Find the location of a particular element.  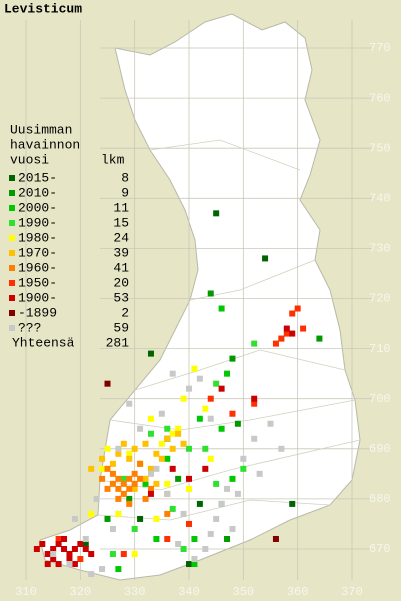

legend-label: 1980- is located at coordinates (37, 237).